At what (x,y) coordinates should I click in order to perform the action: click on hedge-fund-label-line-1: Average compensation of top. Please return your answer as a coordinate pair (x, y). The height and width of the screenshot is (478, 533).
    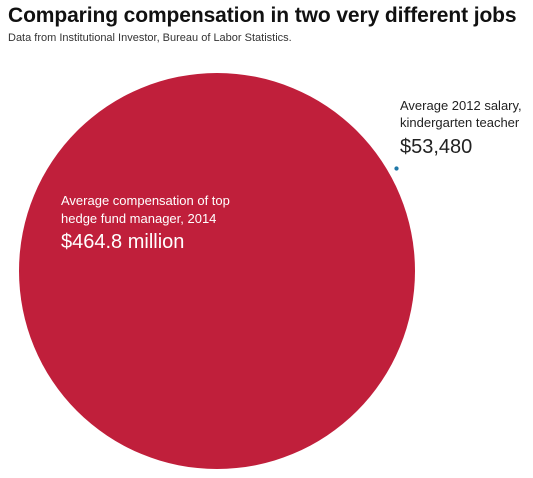
    Looking at the image, I should click on (145, 200).